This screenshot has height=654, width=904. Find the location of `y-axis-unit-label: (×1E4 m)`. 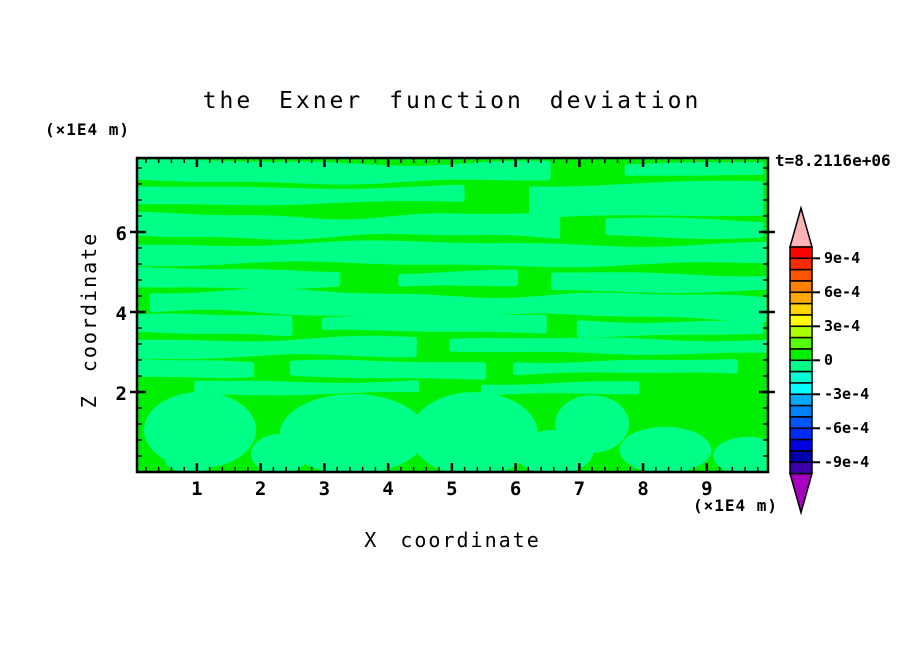

y-axis-unit-label: (×1E4 m) is located at coordinates (88, 129).